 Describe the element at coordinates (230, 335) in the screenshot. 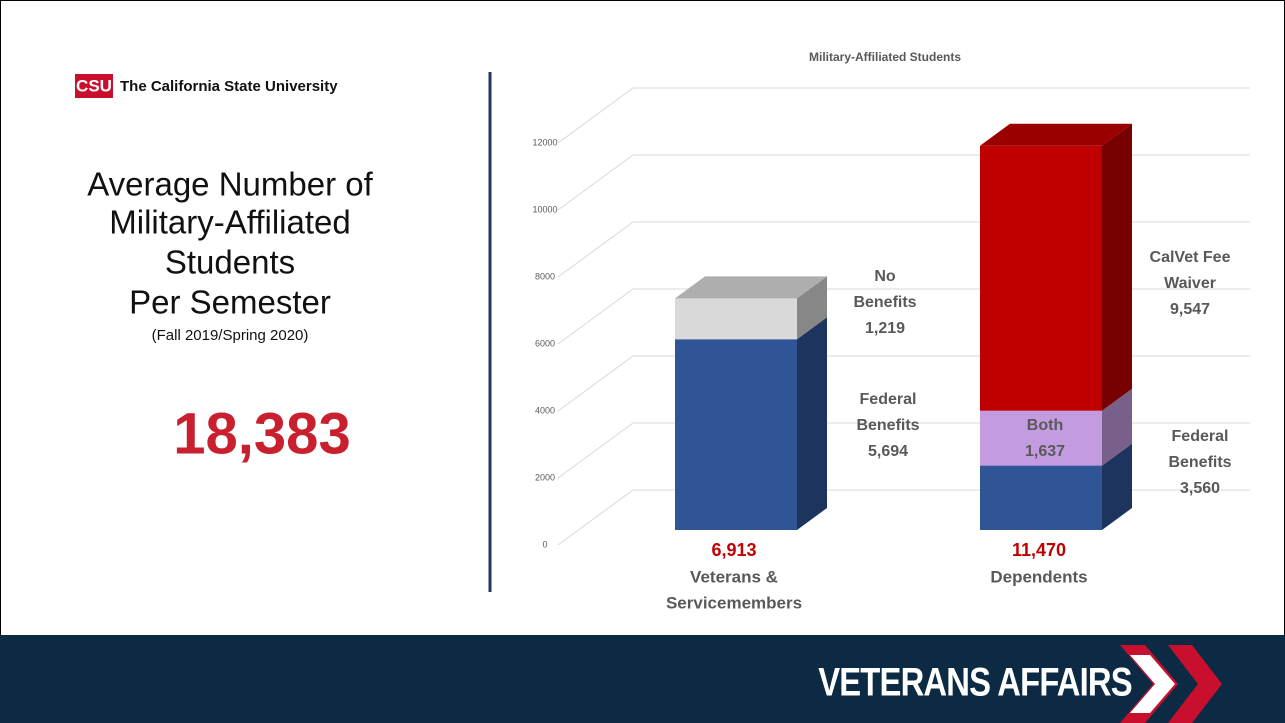

I see `subtitle: (Fall 2019/Spring 2020)` at that location.